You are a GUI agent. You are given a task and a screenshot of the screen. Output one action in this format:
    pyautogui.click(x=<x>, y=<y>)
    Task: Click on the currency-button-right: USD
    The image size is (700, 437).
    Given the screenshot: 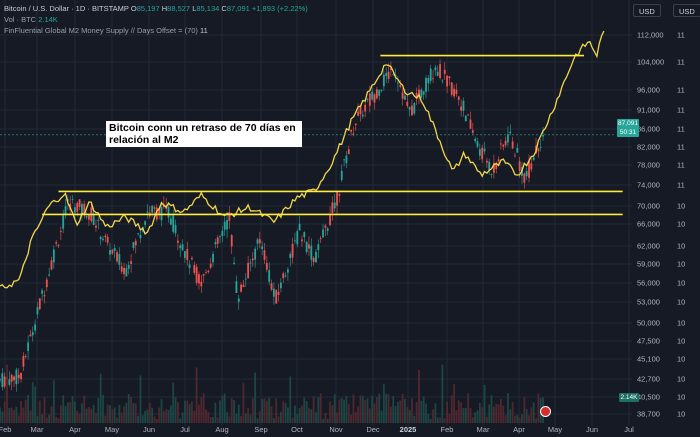 What is the action you would take?
    pyautogui.click(x=686, y=10)
    